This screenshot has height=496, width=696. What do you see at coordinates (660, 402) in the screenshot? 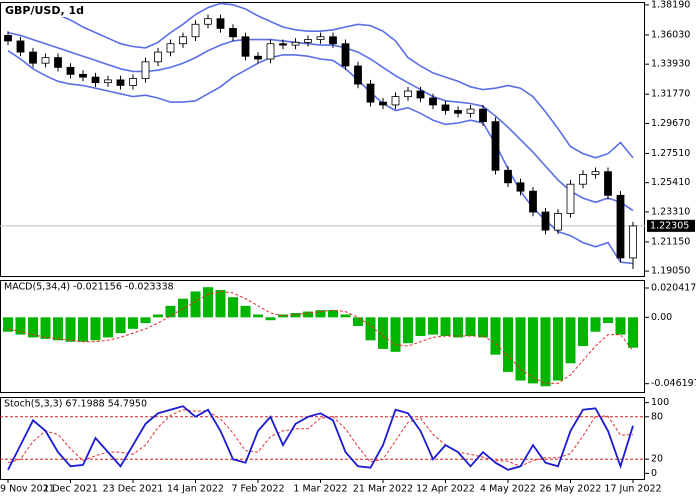
I see `y-tick-label: 100` at bounding box center [660, 402].